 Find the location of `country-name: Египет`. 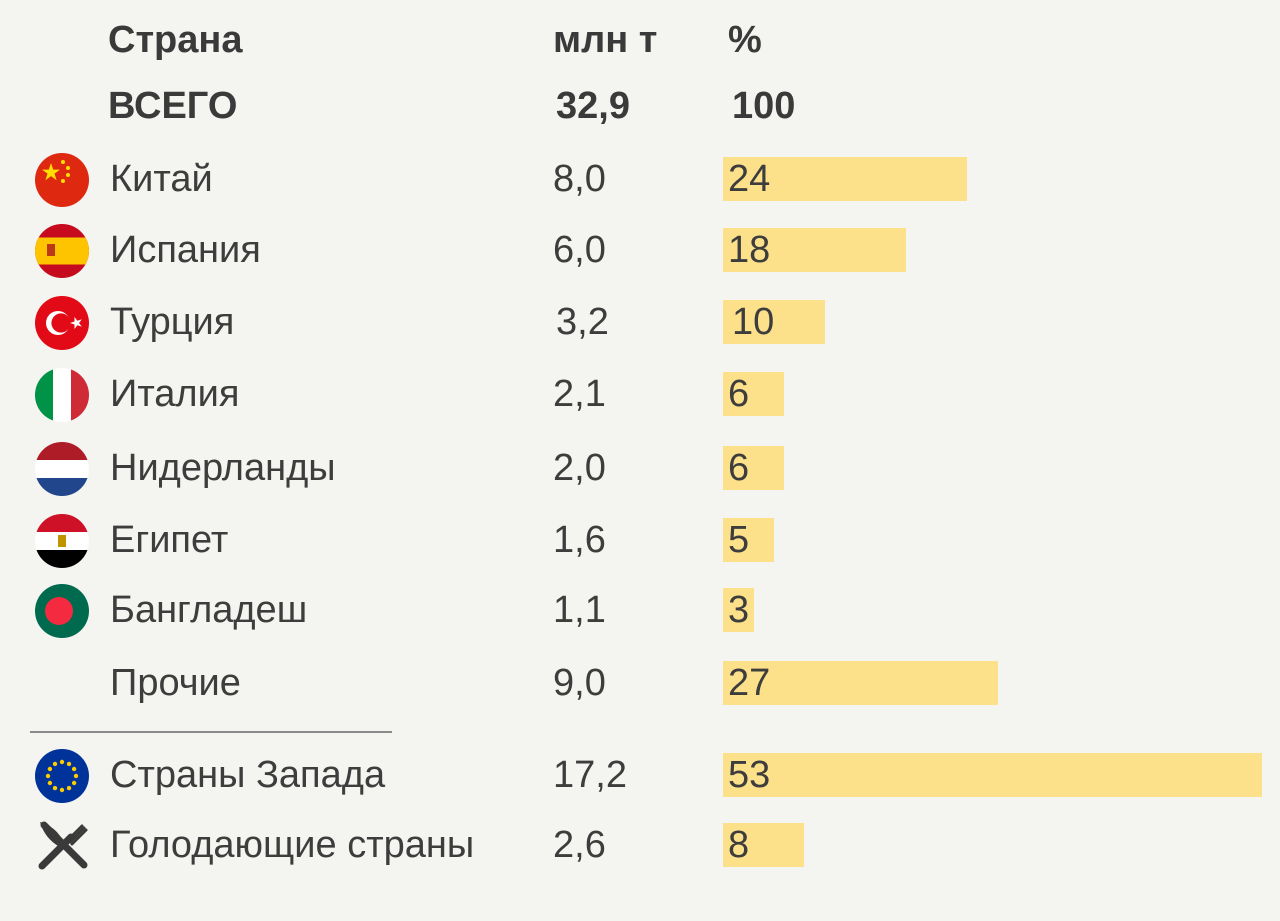

country-name: Египет is located at coordinates (169, 540).